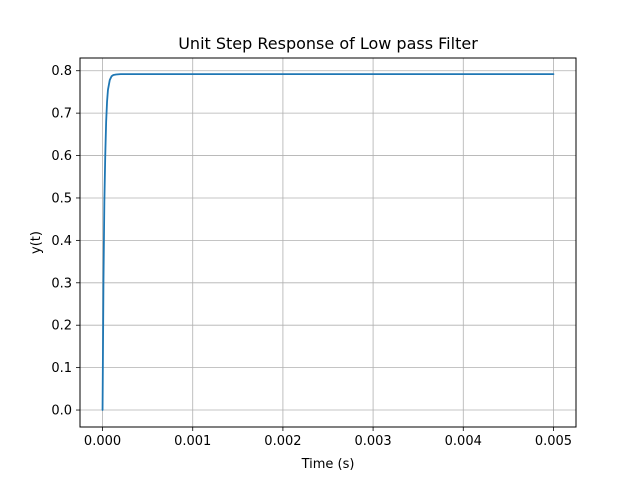  What do you see at coordinates (553, 441) in the screenshot?
I see `x-tick-label: 0.005` at bounding box center [553, 441].